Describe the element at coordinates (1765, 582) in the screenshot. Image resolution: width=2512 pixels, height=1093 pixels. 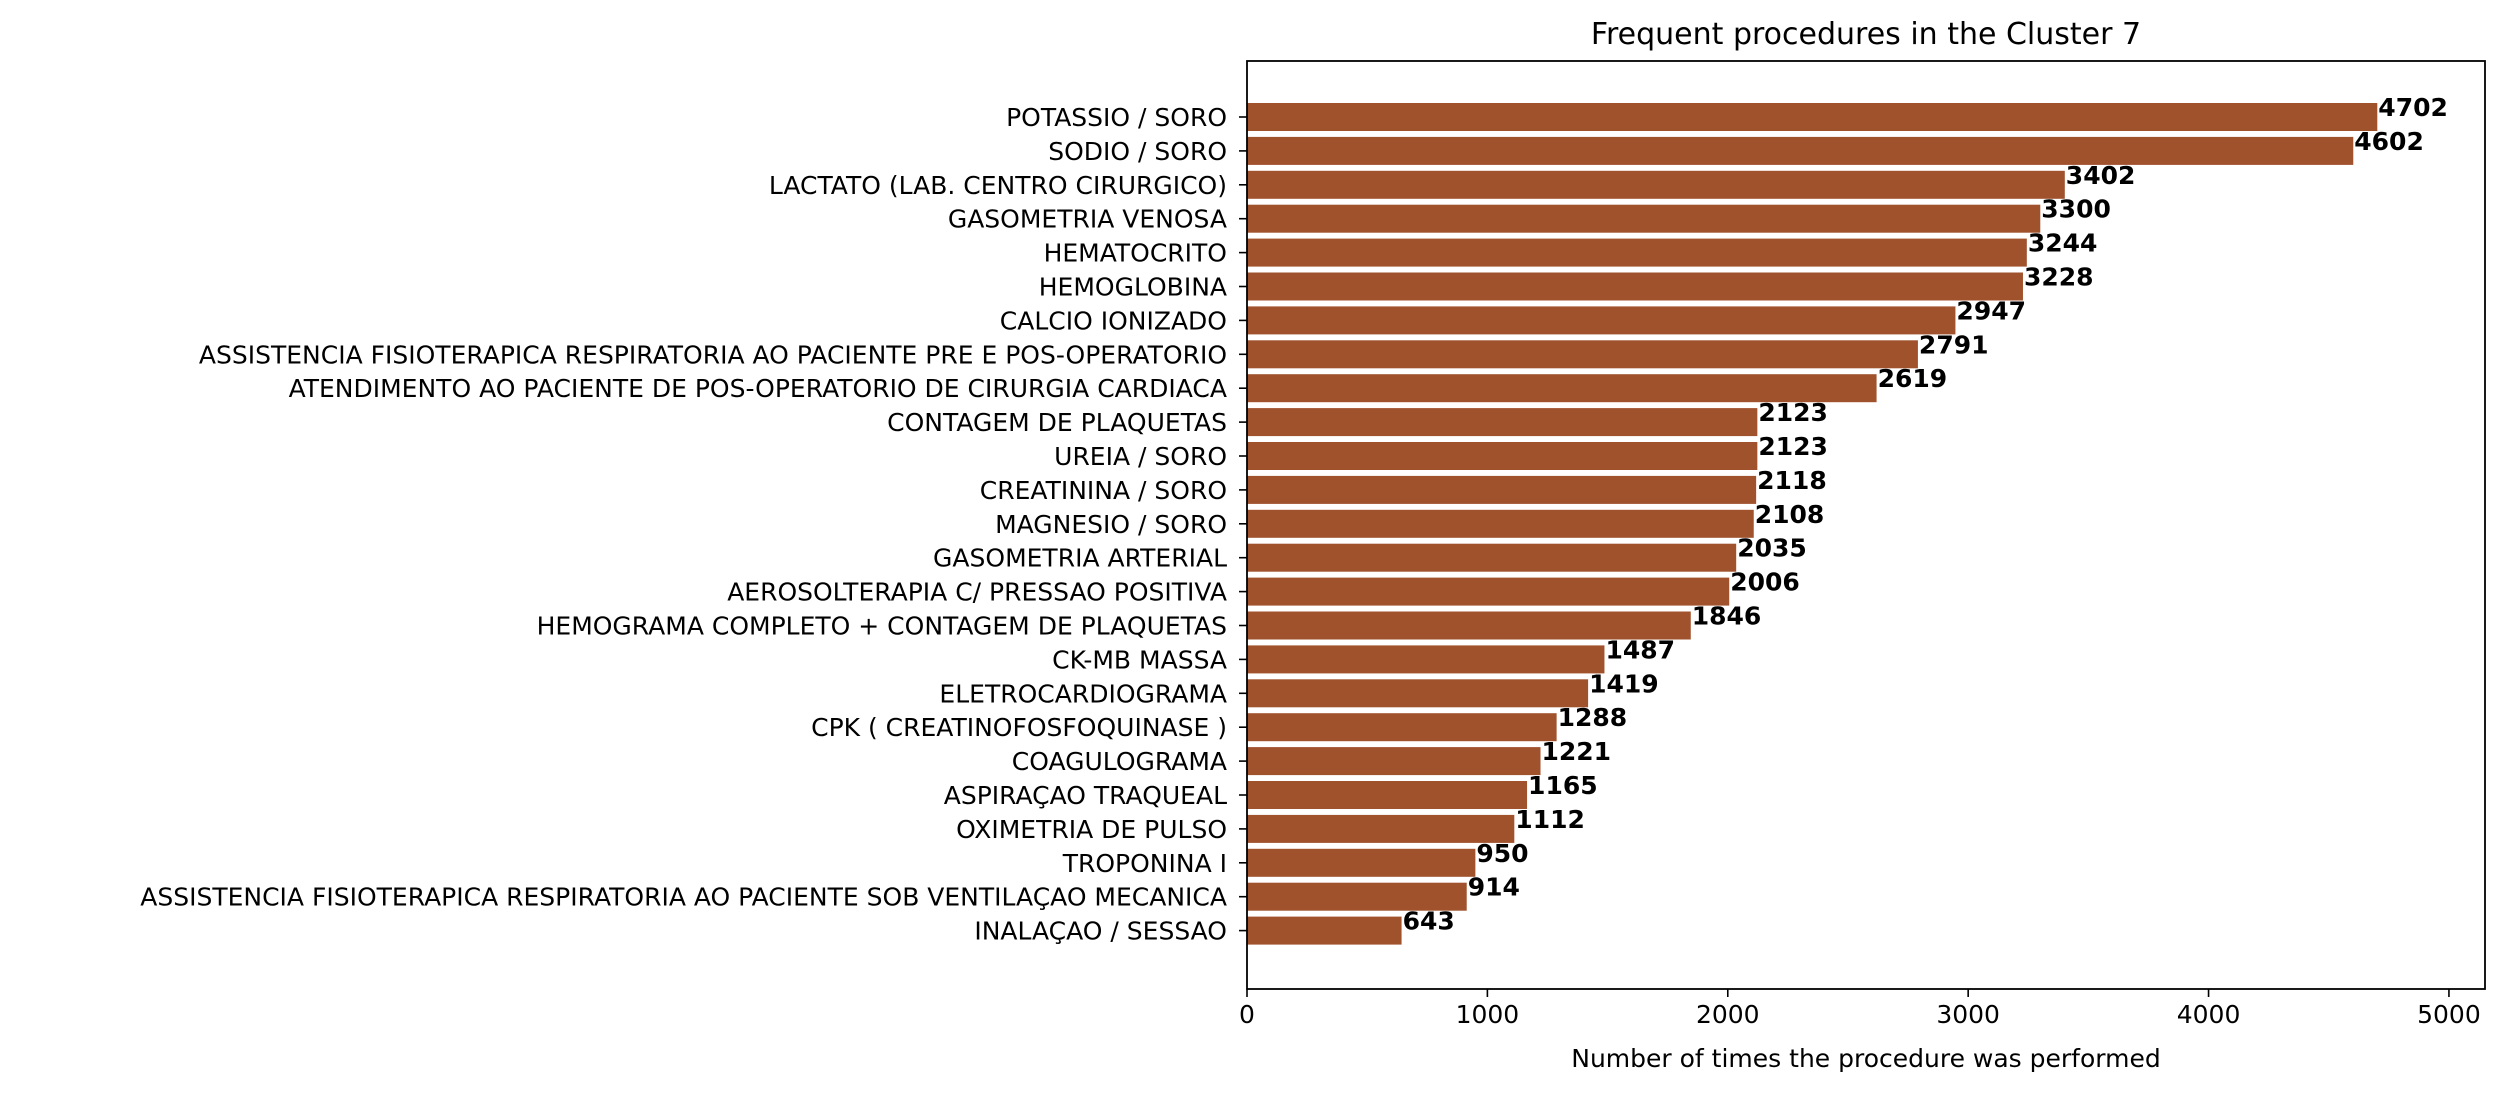
I see `value-label: 2006` at that location.